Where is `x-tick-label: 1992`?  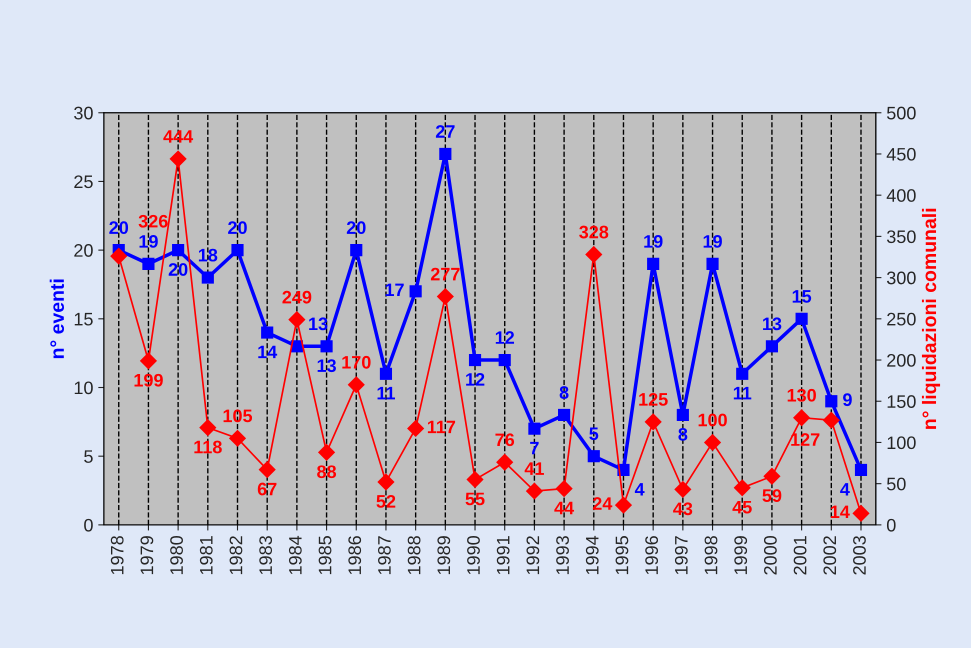 x-tick-label: 1992 is located at coordinates (533, 555).